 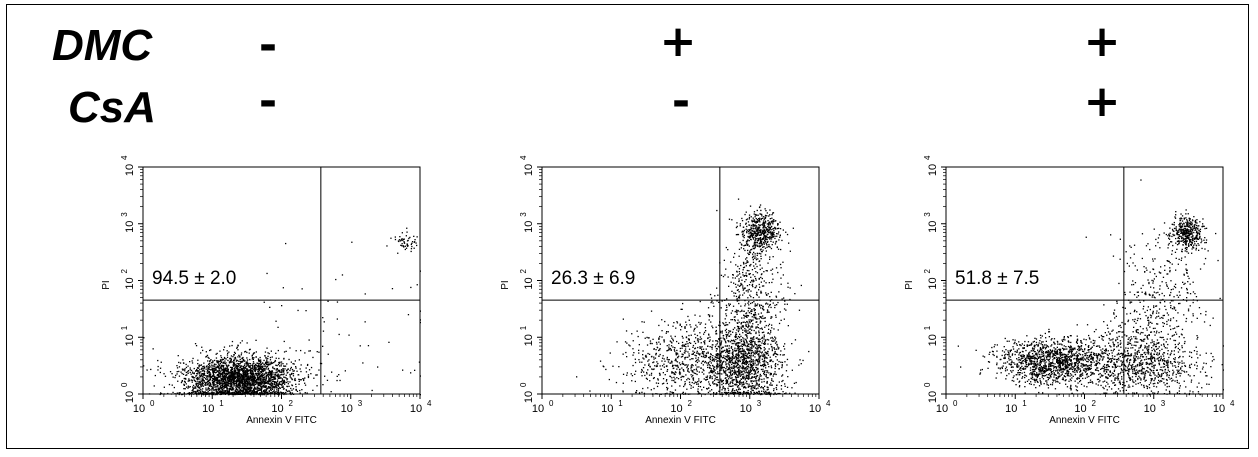 What do you see at coordinates (416, 409) in the screenshot?
I see `x-tick-label: 10` at bounding box center [416, 409].